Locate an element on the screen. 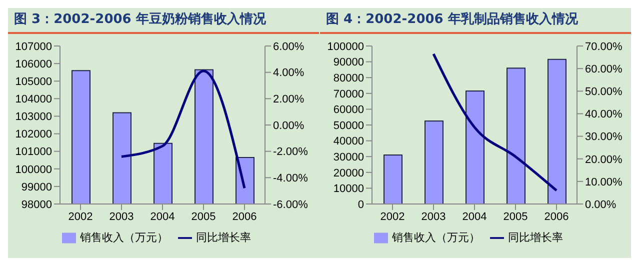  y2-tick-label: 6.00% is located at coordinates (288, 46).